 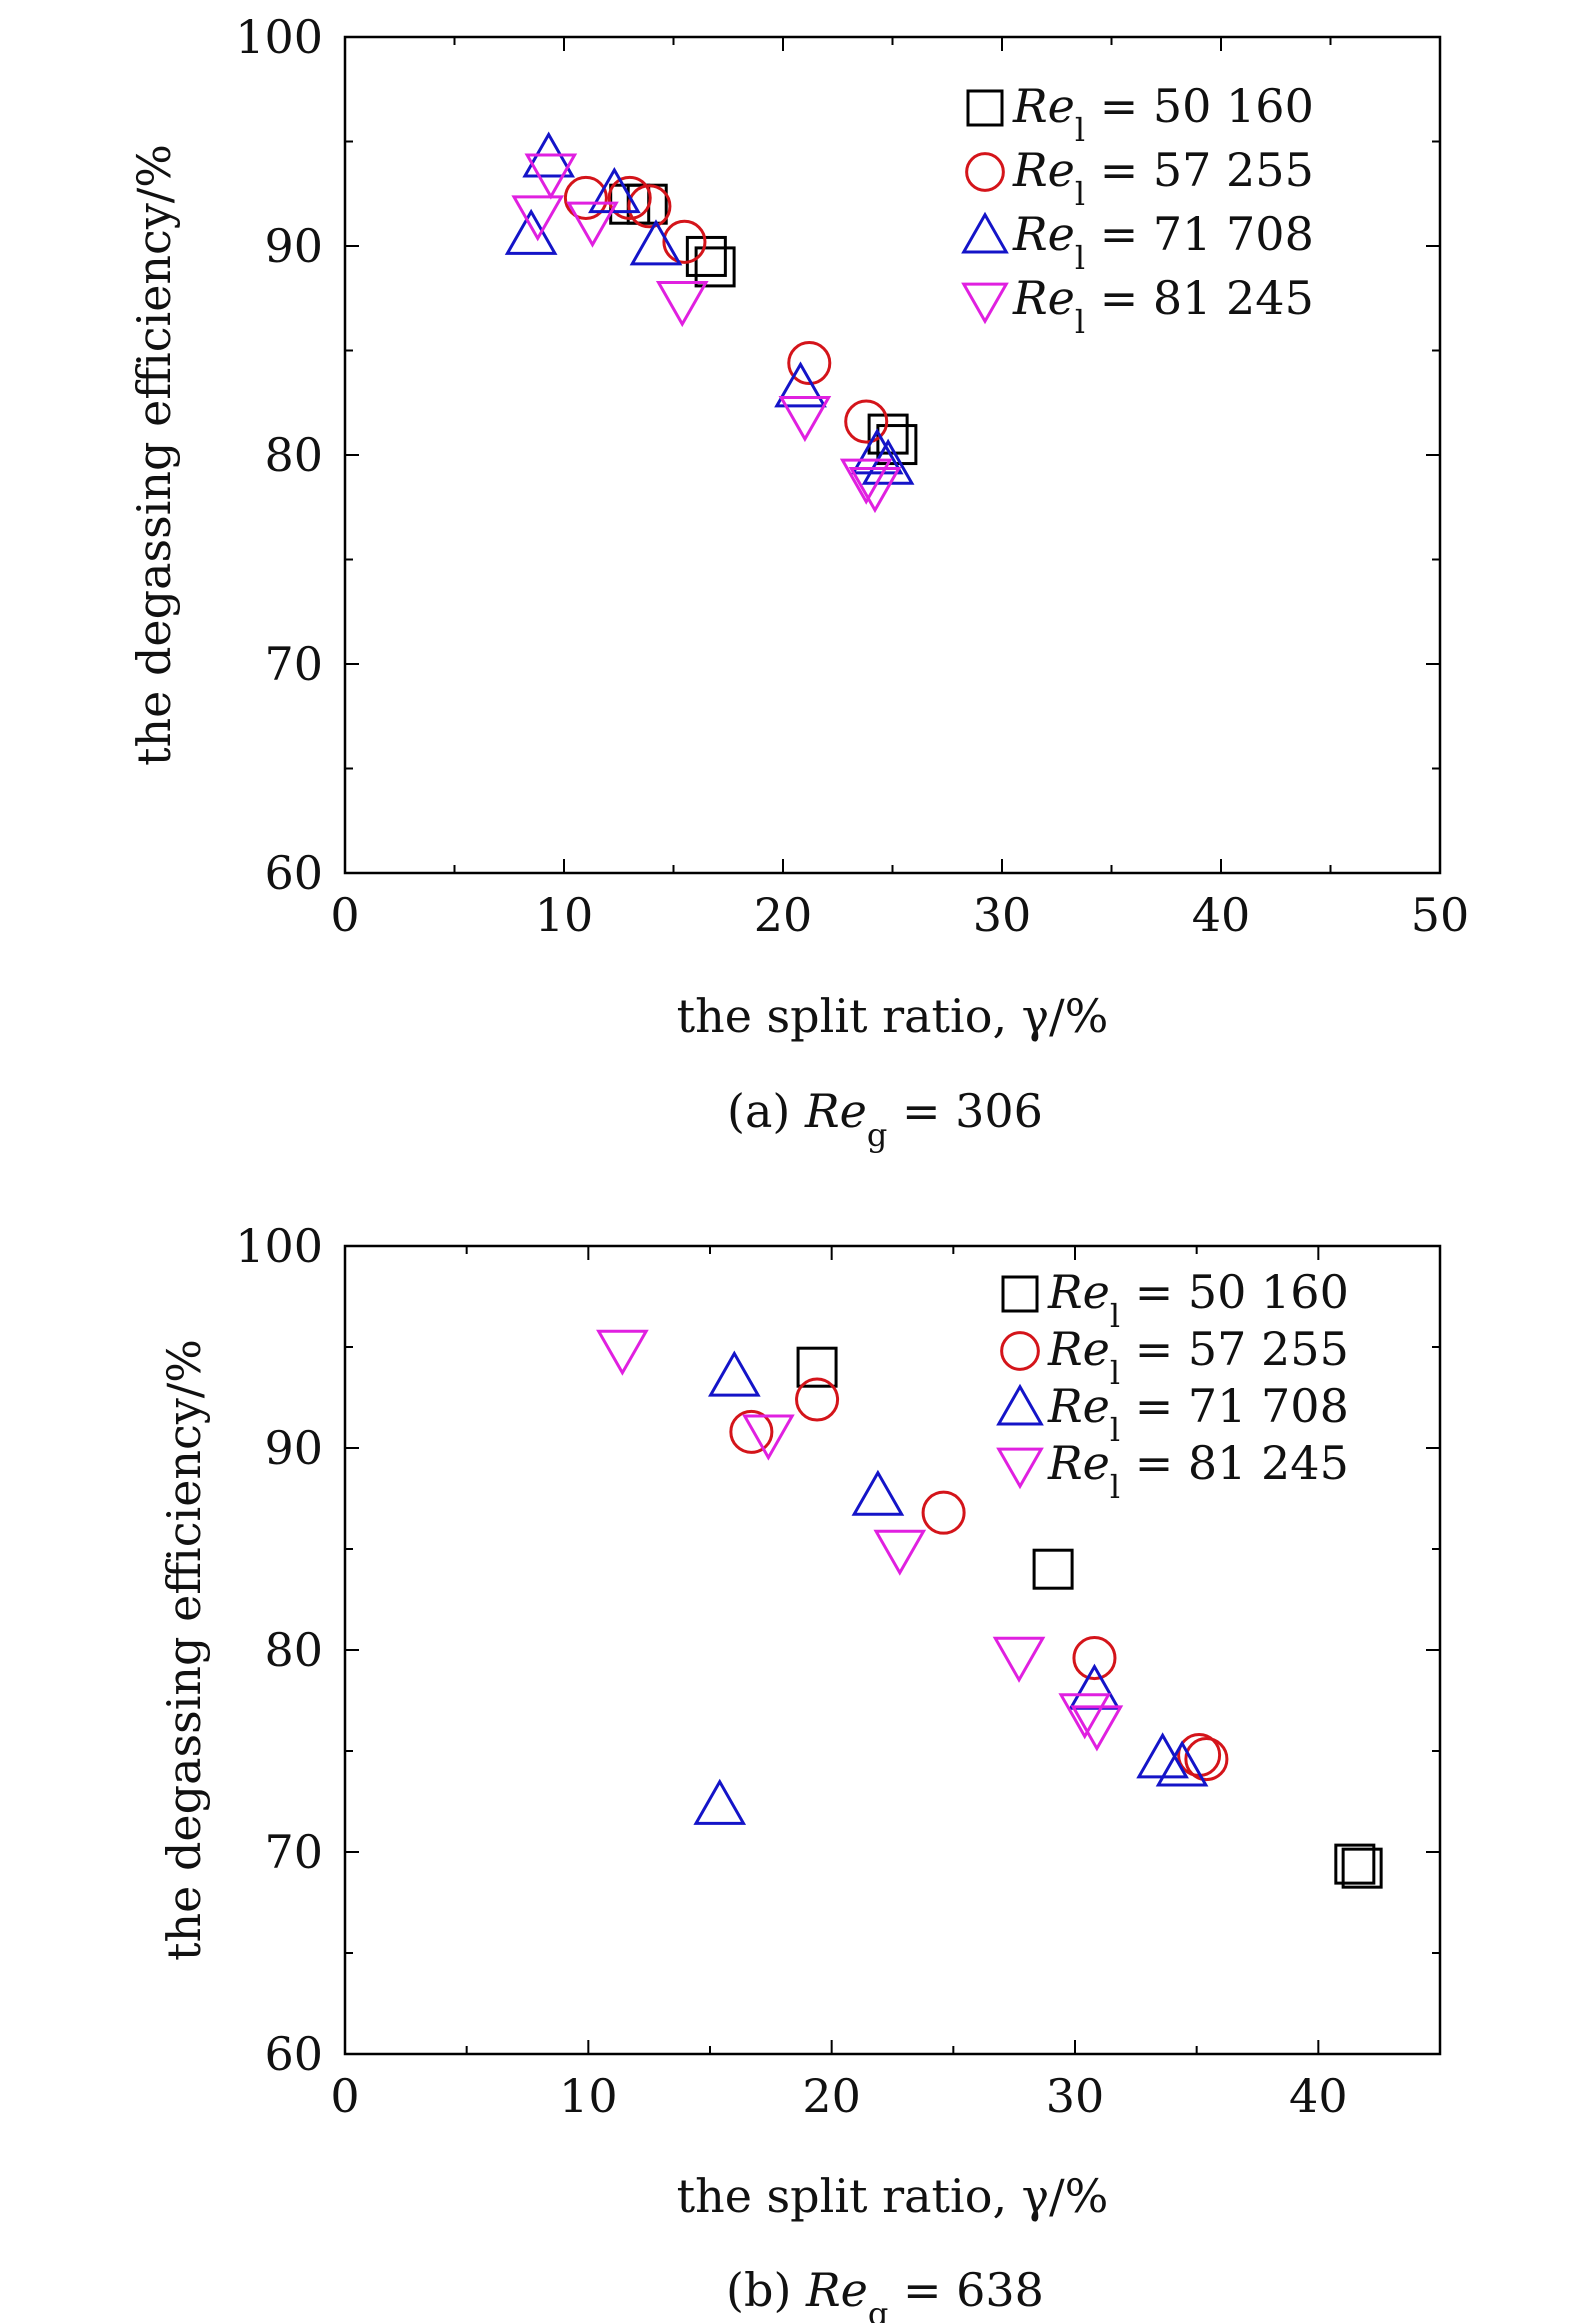 What do you see at coordinates (885, 1119) in the screenshot?
I see `figure-caption: (a) Reg = 306` at bounding box center [885, 1119].